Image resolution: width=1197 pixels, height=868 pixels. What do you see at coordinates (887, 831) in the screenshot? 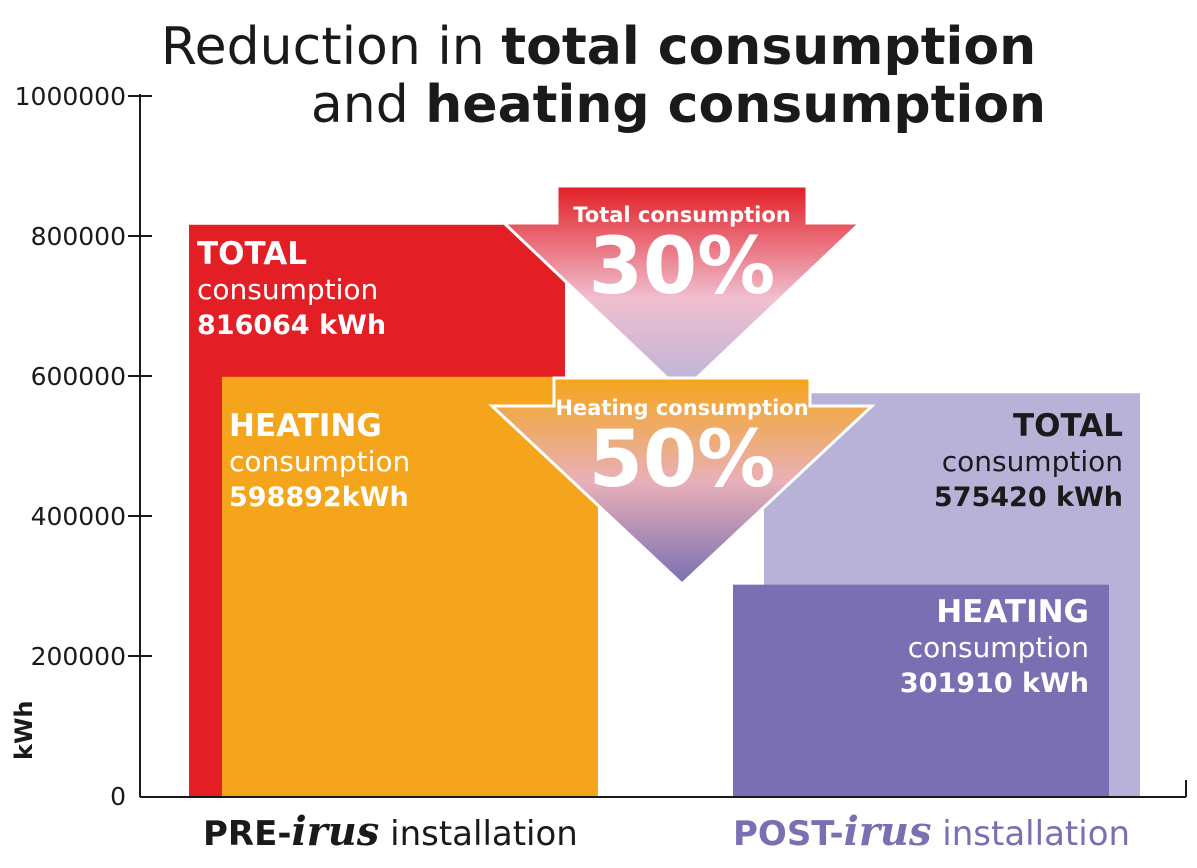
I see `x-label-post-brand: irus` at bounding box center [887, 831].